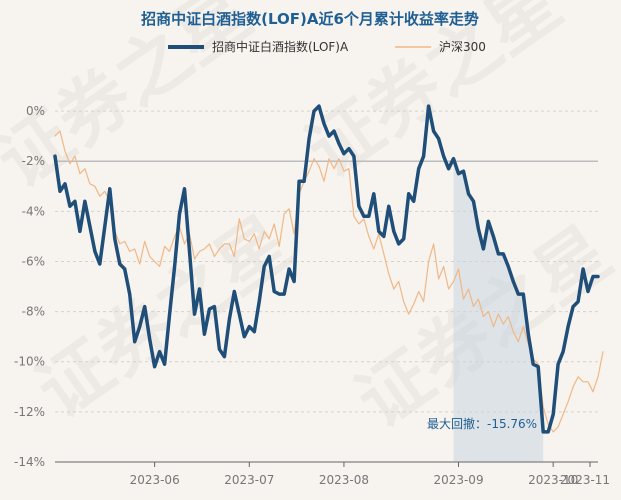 The image size is (621, 500). I want to click on legend: 招商中证白酒指数(LOF)A 沪深300, so click(327, 46).